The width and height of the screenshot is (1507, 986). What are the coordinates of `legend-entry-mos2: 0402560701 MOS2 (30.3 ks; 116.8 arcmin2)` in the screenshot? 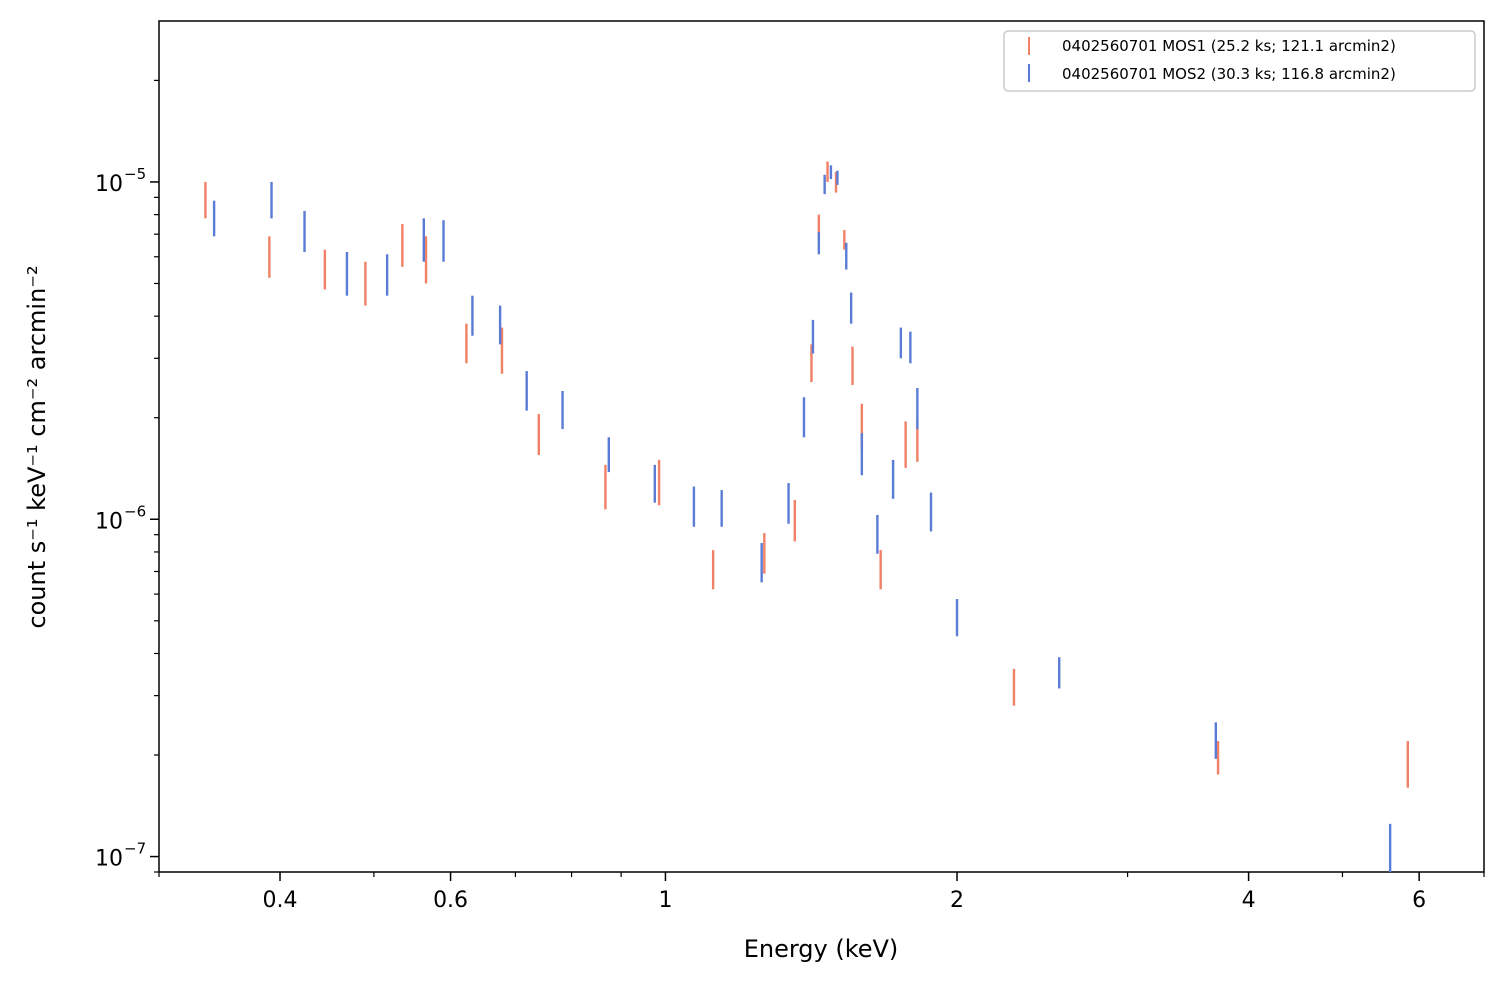 It's located at (1229, 74).